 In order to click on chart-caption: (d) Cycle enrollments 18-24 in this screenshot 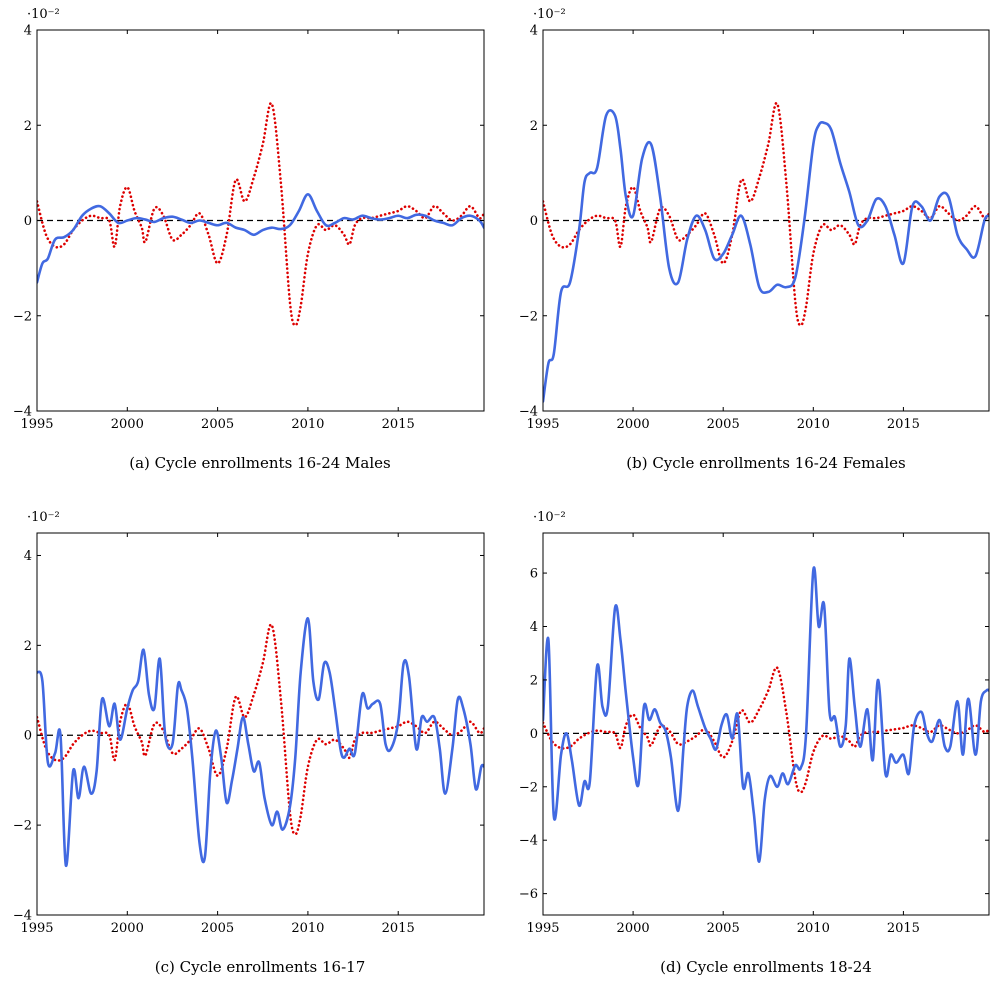, I will do `click(766, 967)`.